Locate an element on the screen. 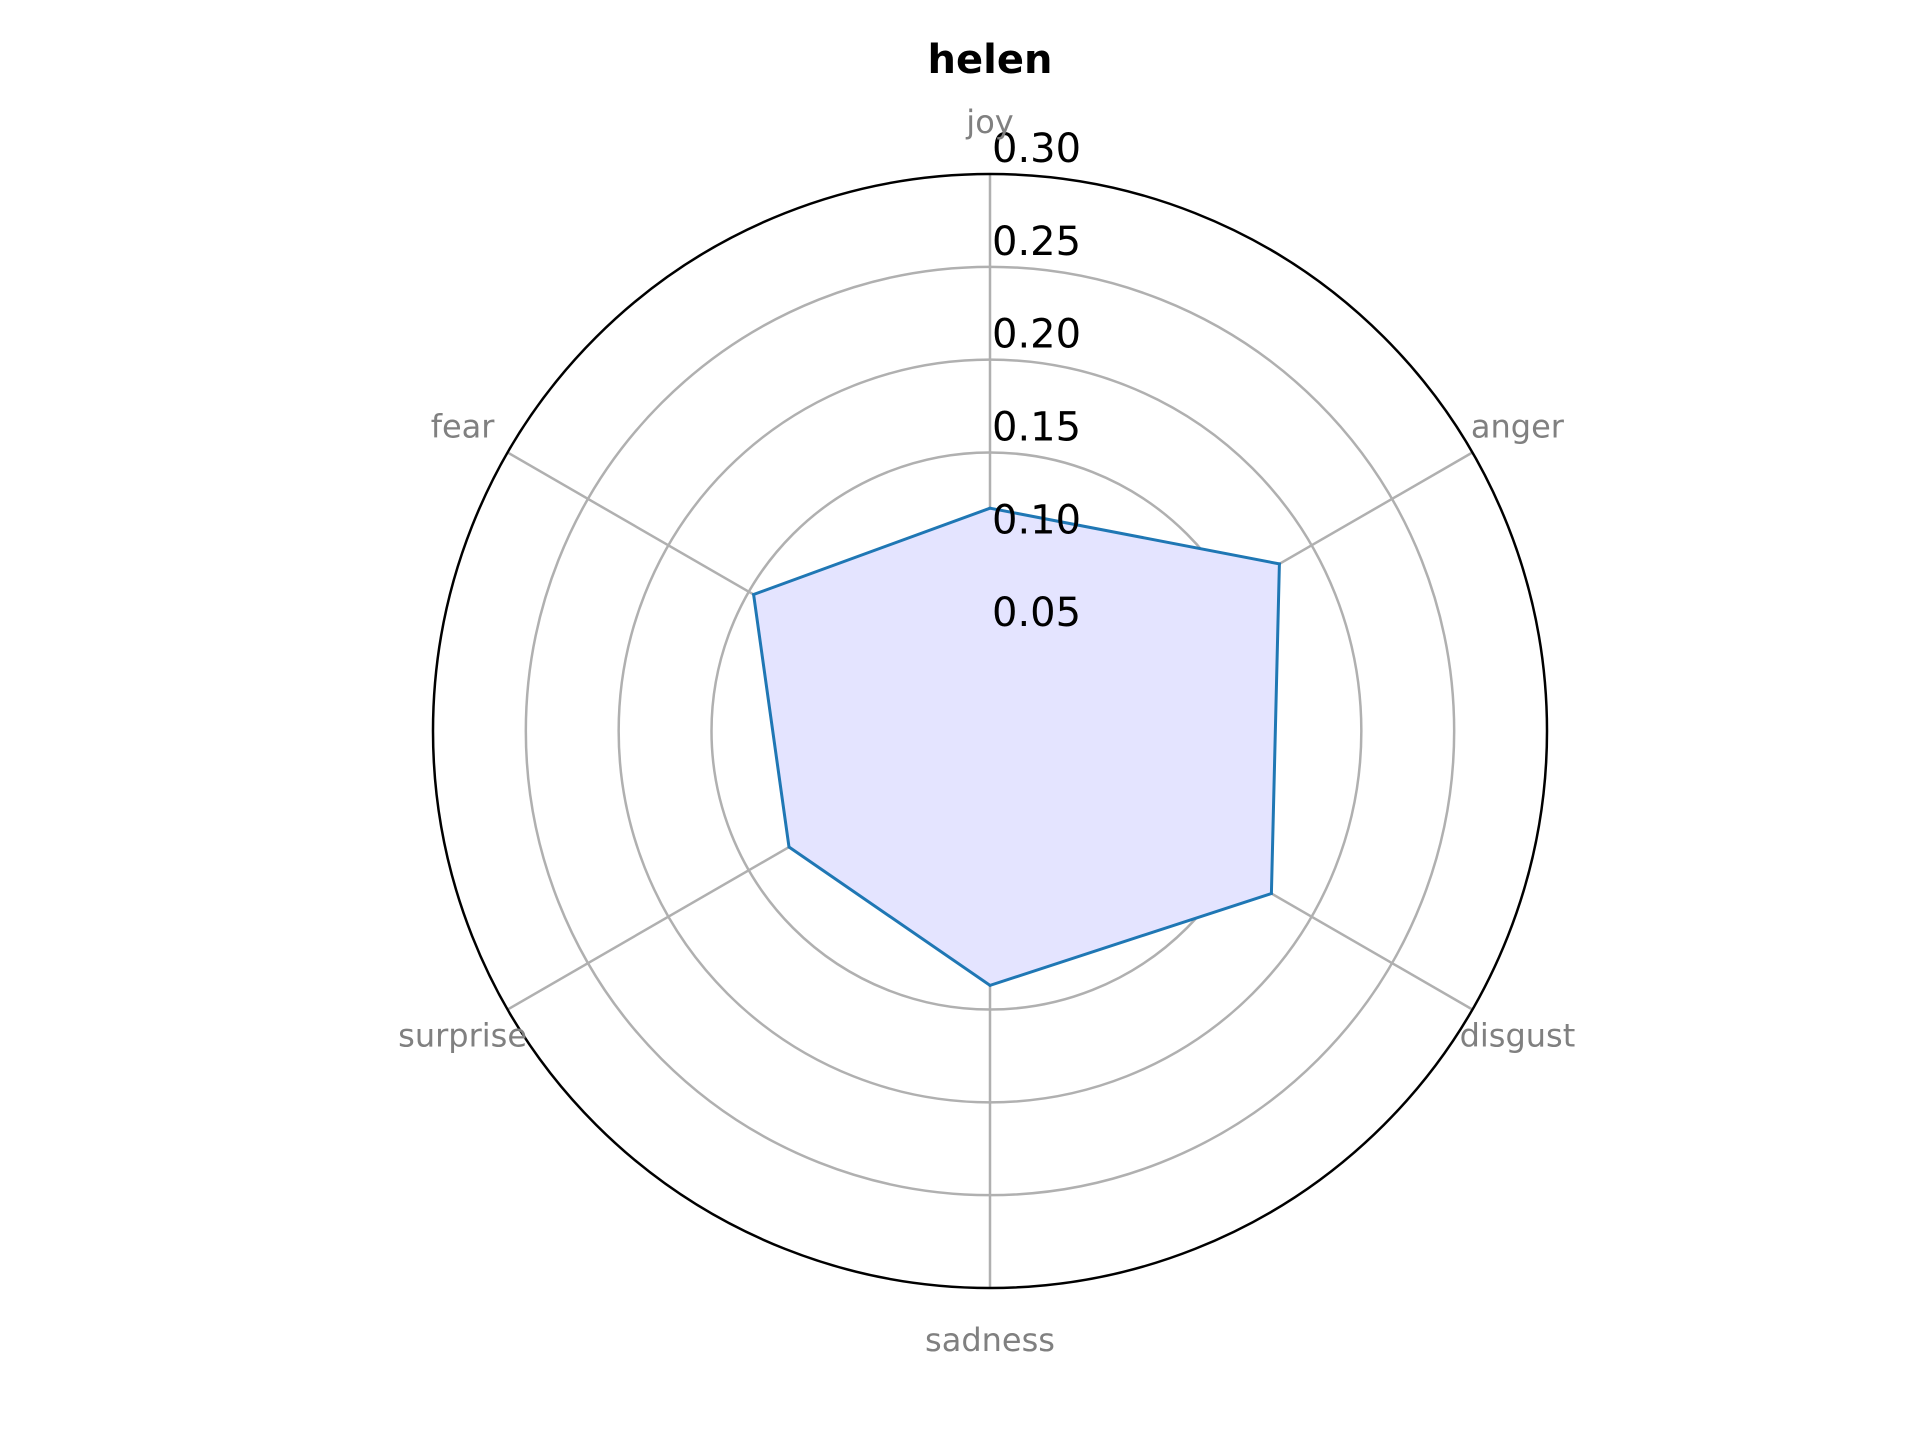 The image size is (1920, 1440). rtick-label-0: 0.05 is located at coordinates (1036, 613).